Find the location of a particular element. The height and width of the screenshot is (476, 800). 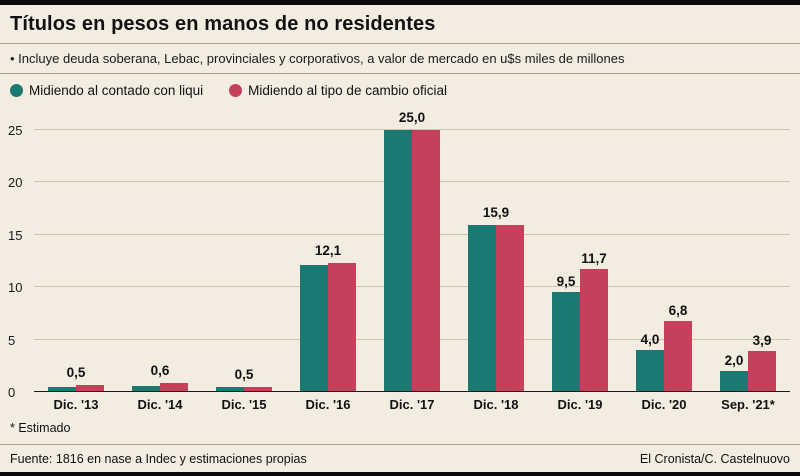

y-axis-label: 25 is located at coordinates (15, 130).